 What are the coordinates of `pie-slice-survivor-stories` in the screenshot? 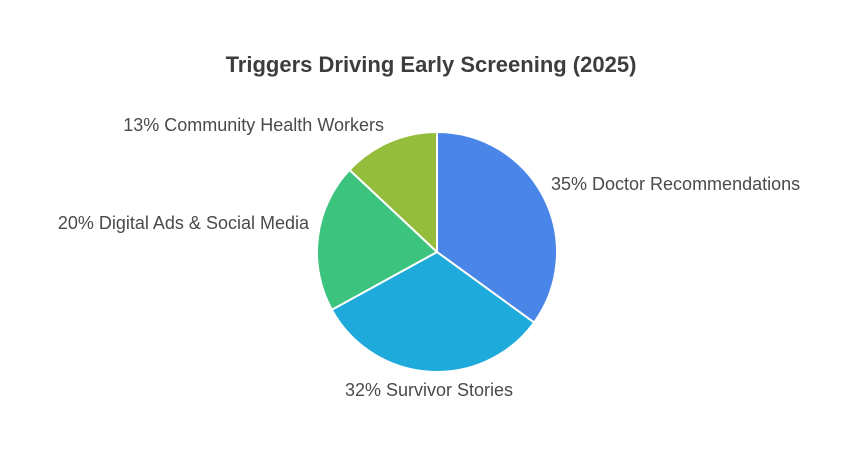 It's located at (433, 312).